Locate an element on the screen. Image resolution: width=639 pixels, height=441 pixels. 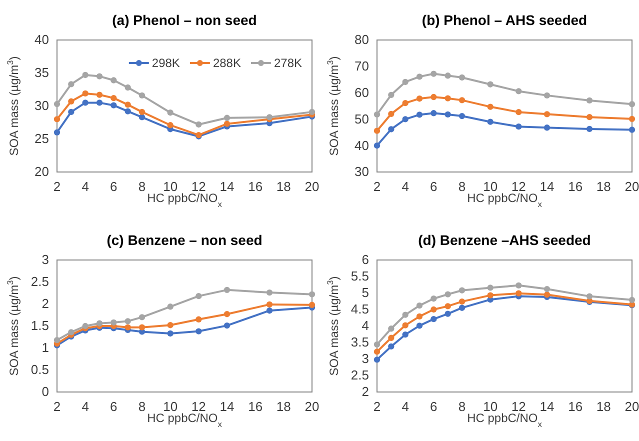
y-tick-label: 3 is located at coordinates (45, 260).